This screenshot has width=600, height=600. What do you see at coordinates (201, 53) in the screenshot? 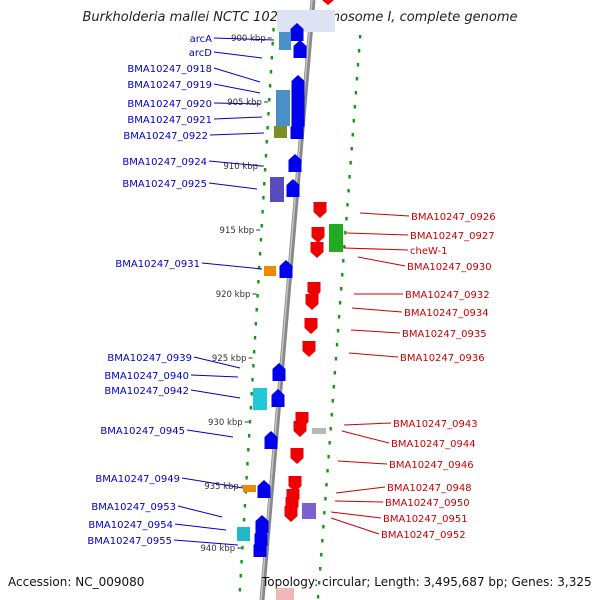
I see `left-gene-label: arcD` at bounding box center [201, 53].